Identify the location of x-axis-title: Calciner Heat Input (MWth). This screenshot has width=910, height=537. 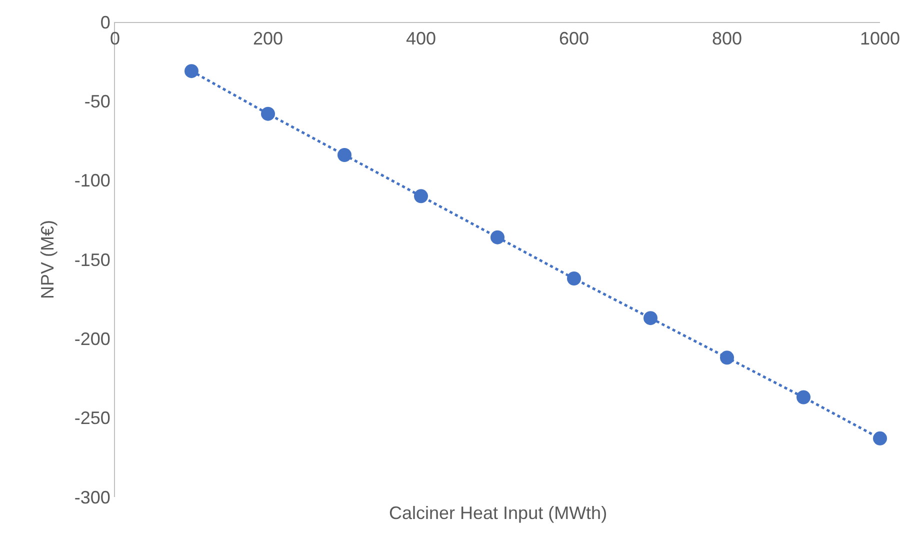
(498, 513).